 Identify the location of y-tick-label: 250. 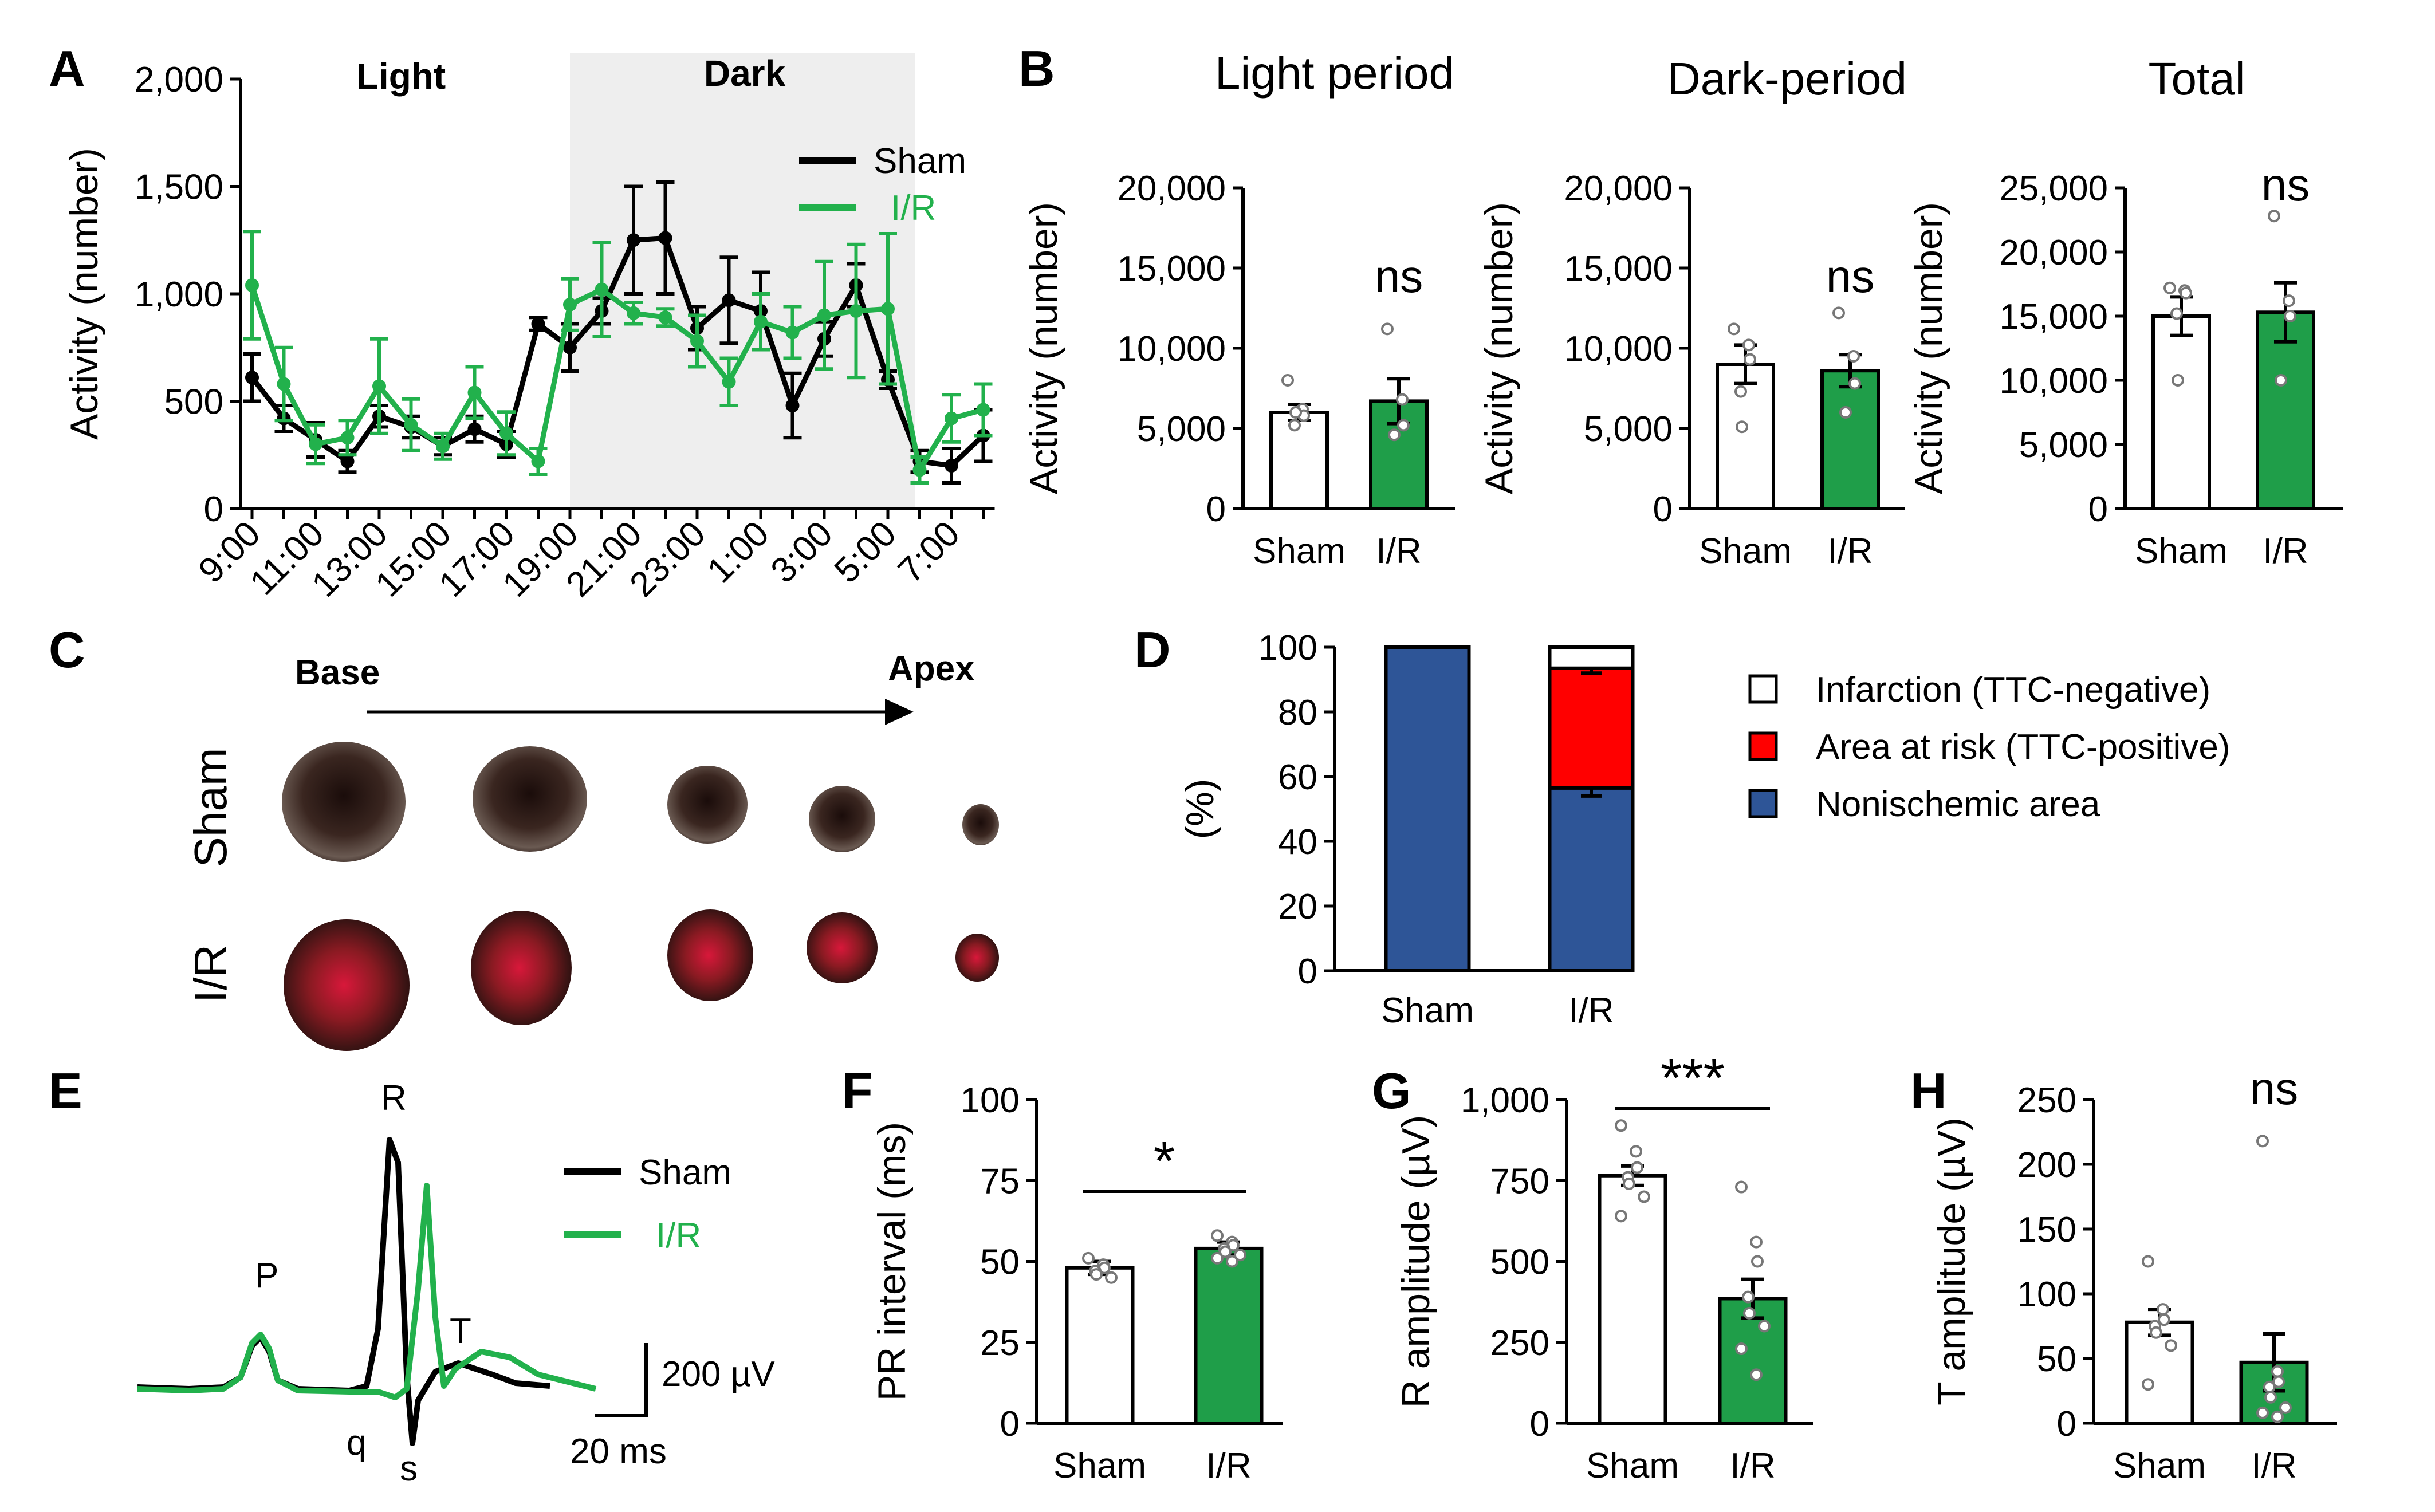
(2046, 1100).